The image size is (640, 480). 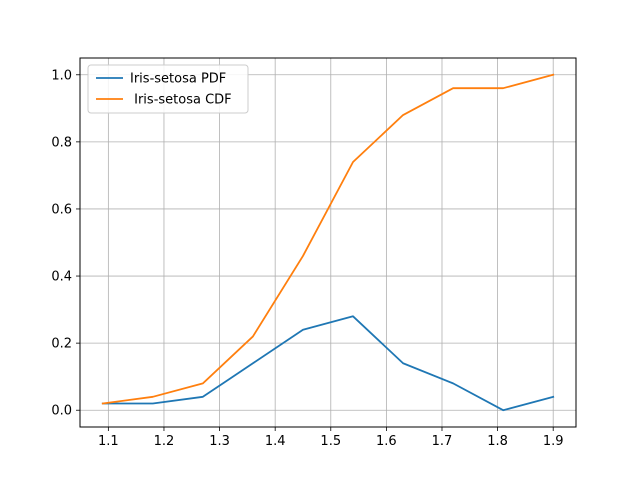 I want to click on y-tick-label: 1.0, so click(x=61, y=75).